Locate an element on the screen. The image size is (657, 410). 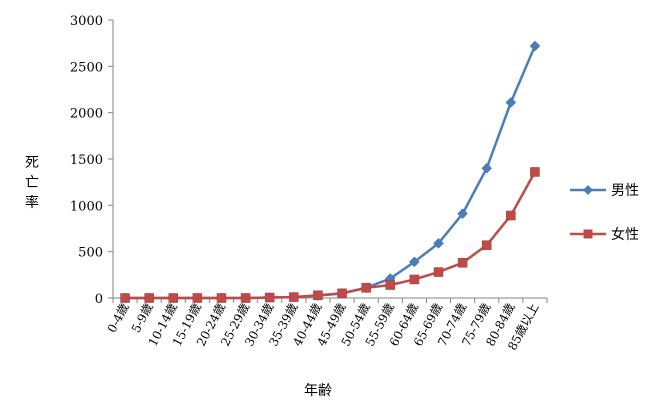
y-axis: 0 500 1000 1500 2000 2500 3000 is located at coordinates (92, 160).